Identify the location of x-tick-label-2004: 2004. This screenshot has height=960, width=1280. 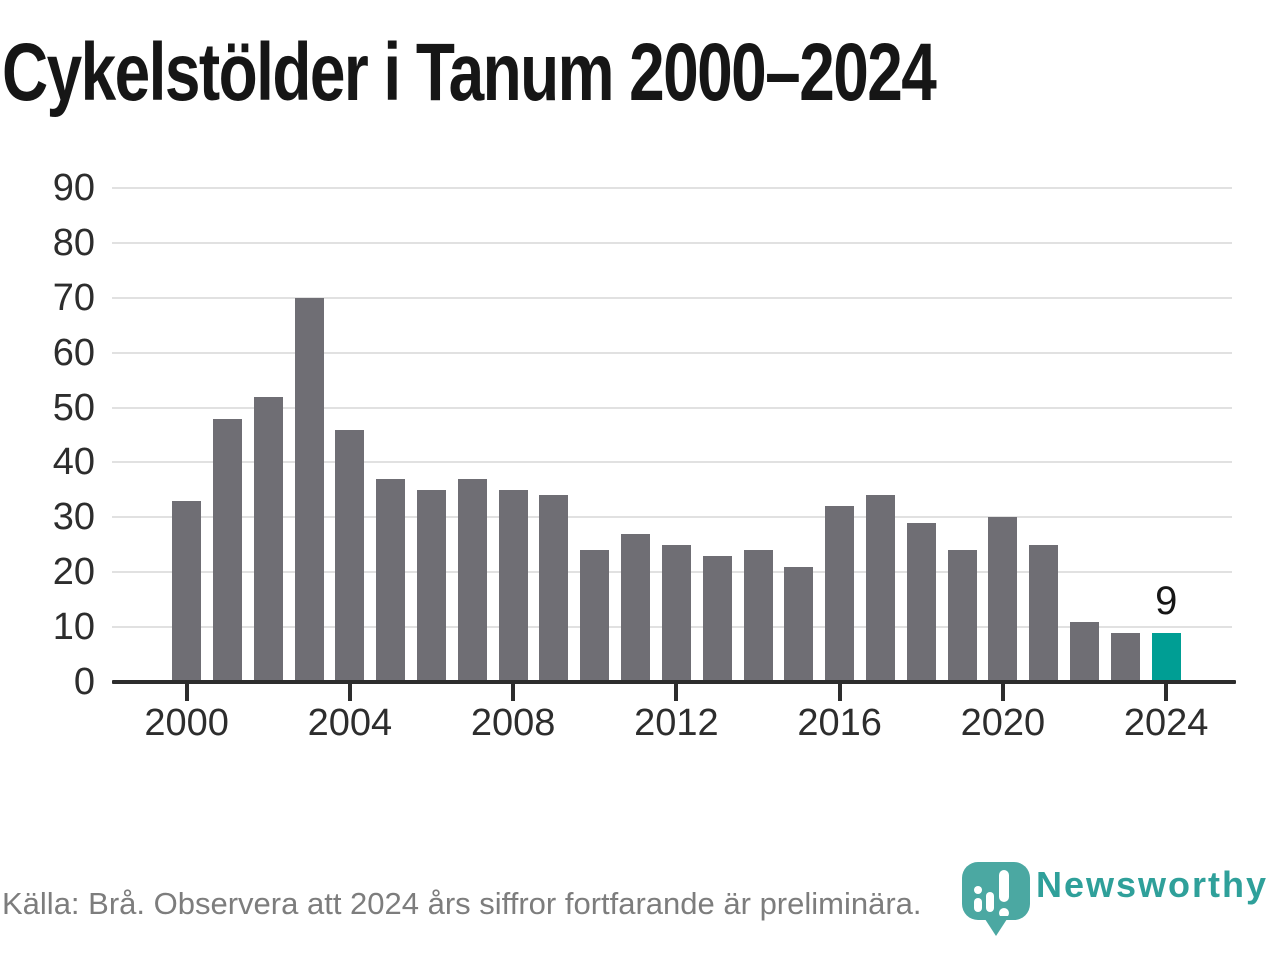
(350, 723).